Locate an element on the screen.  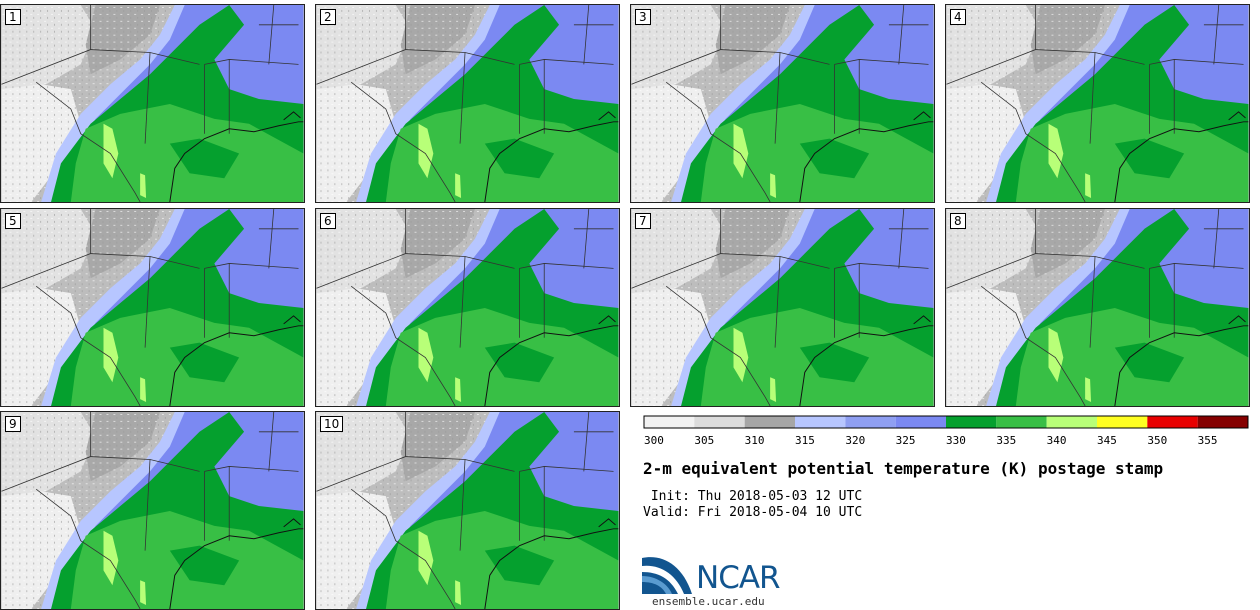
colorbar-tick-label: 330 is located at coordinates (956, 440).